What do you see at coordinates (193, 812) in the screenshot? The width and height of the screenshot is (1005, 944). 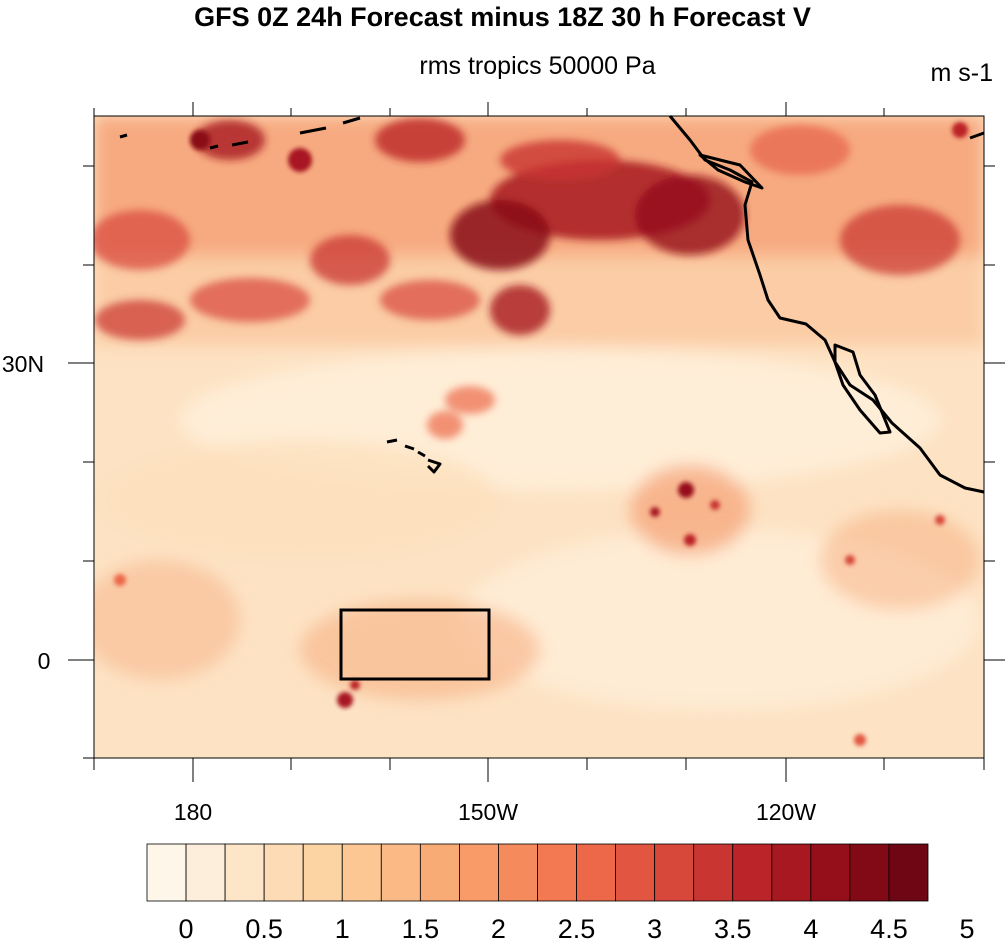 I see `lon-label-180: 180` at bounding box center [193, 812].